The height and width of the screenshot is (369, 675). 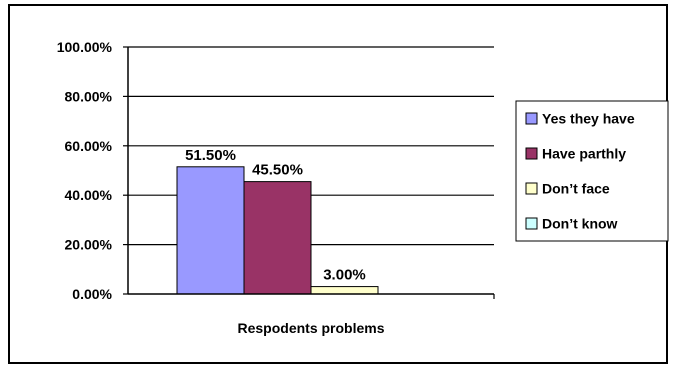 I want to click on y-tick-label: 20.00%, so click(x=89, y=245).